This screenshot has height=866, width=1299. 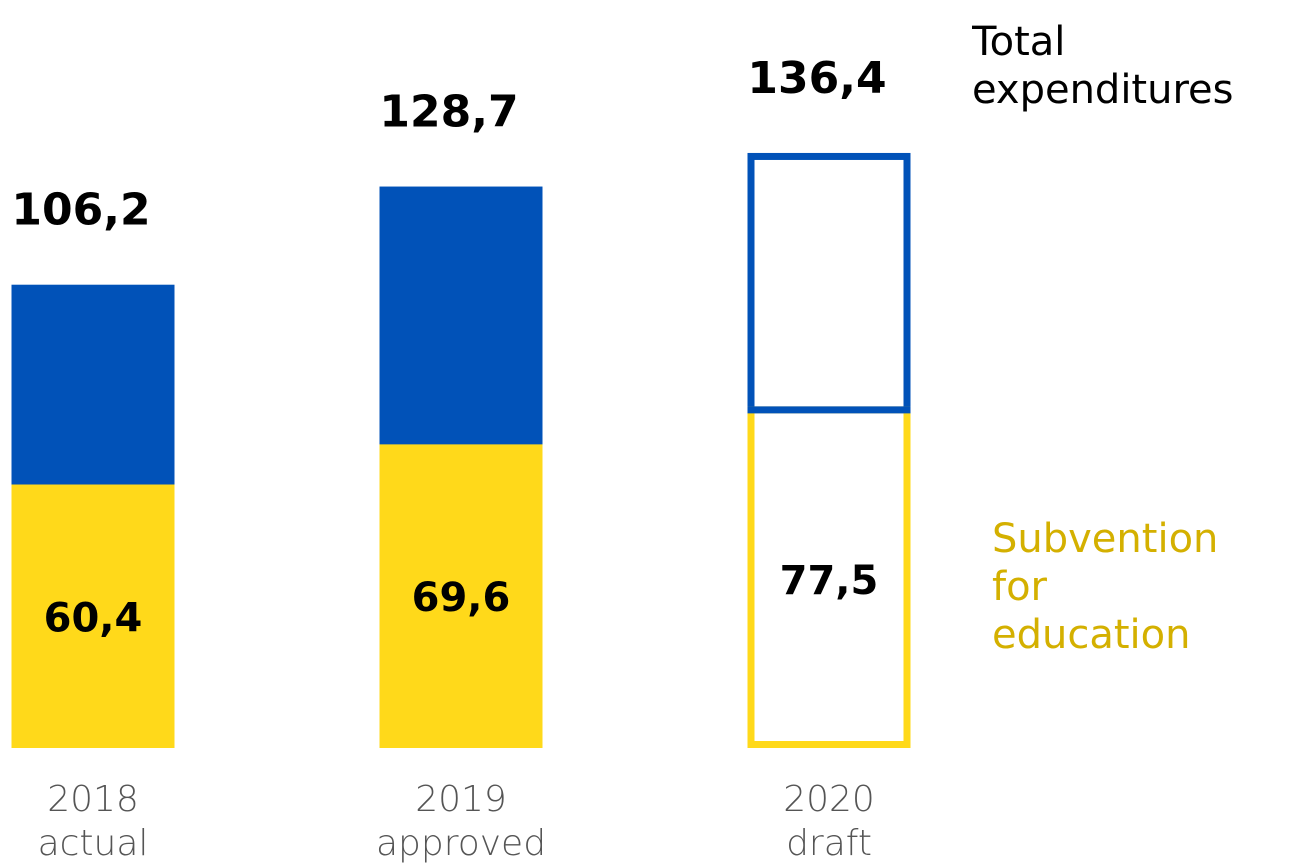 I want to click on x-tick-label: 2019 approved, so click(x=461, y=821).